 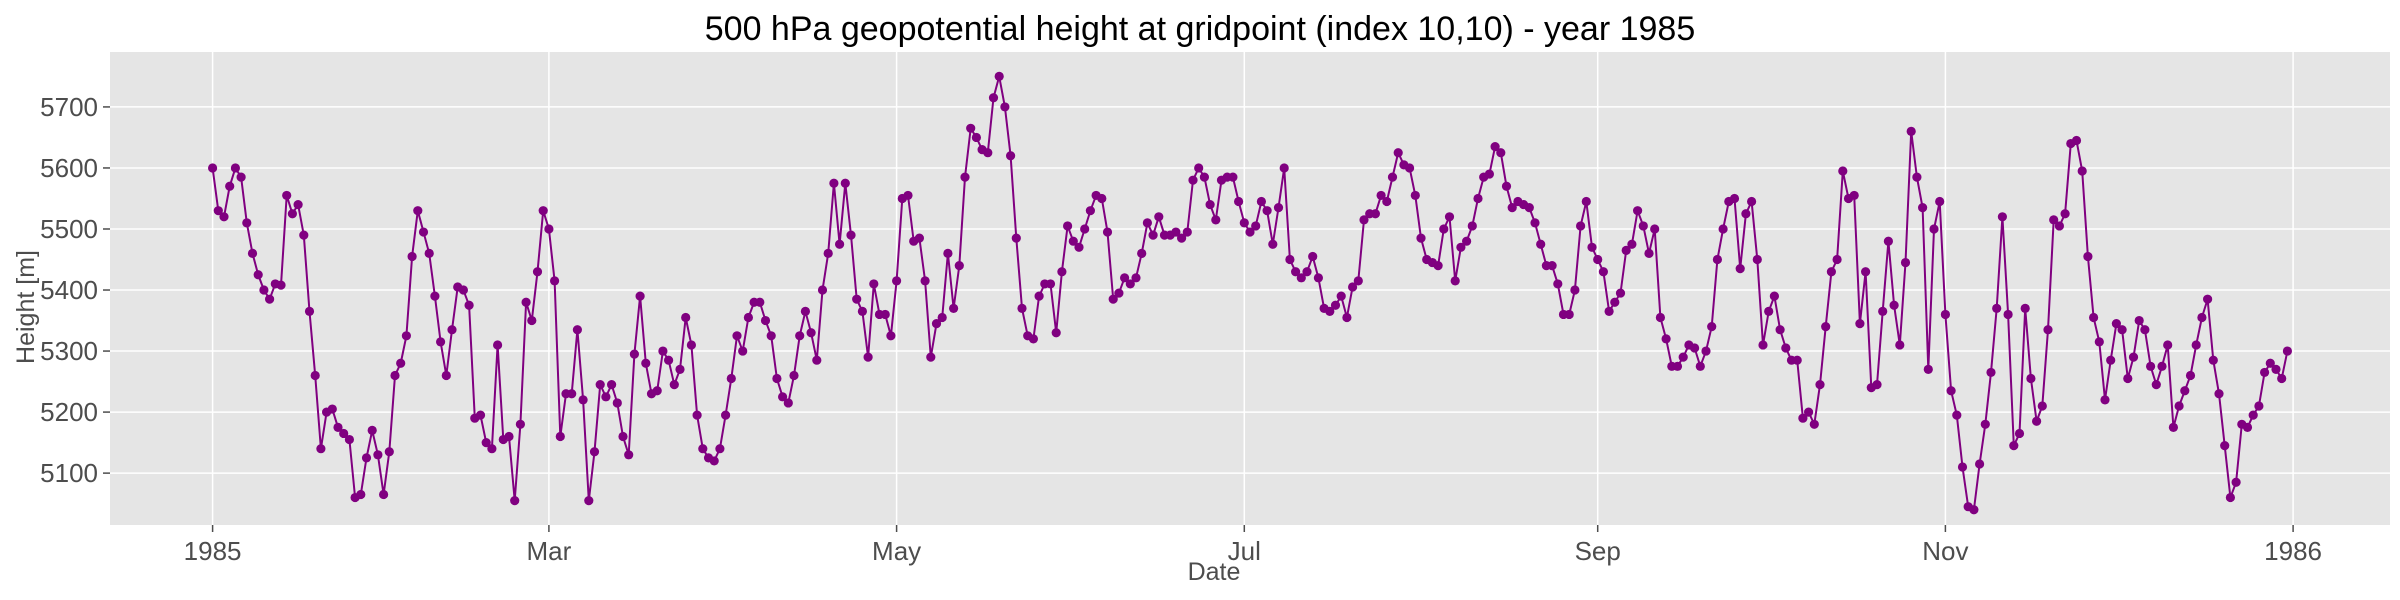 What do you see at coordinates (69, 351) in the screenshot?
I see `y-tick-label: 5300` at bounding box center [69, 351].